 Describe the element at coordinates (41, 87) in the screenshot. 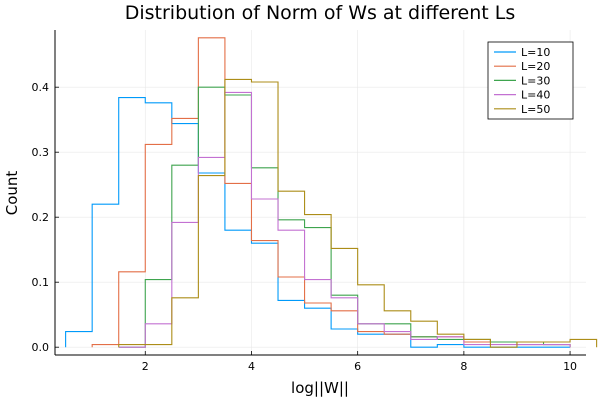

I see `y-tick-label: 0.4` at that location.